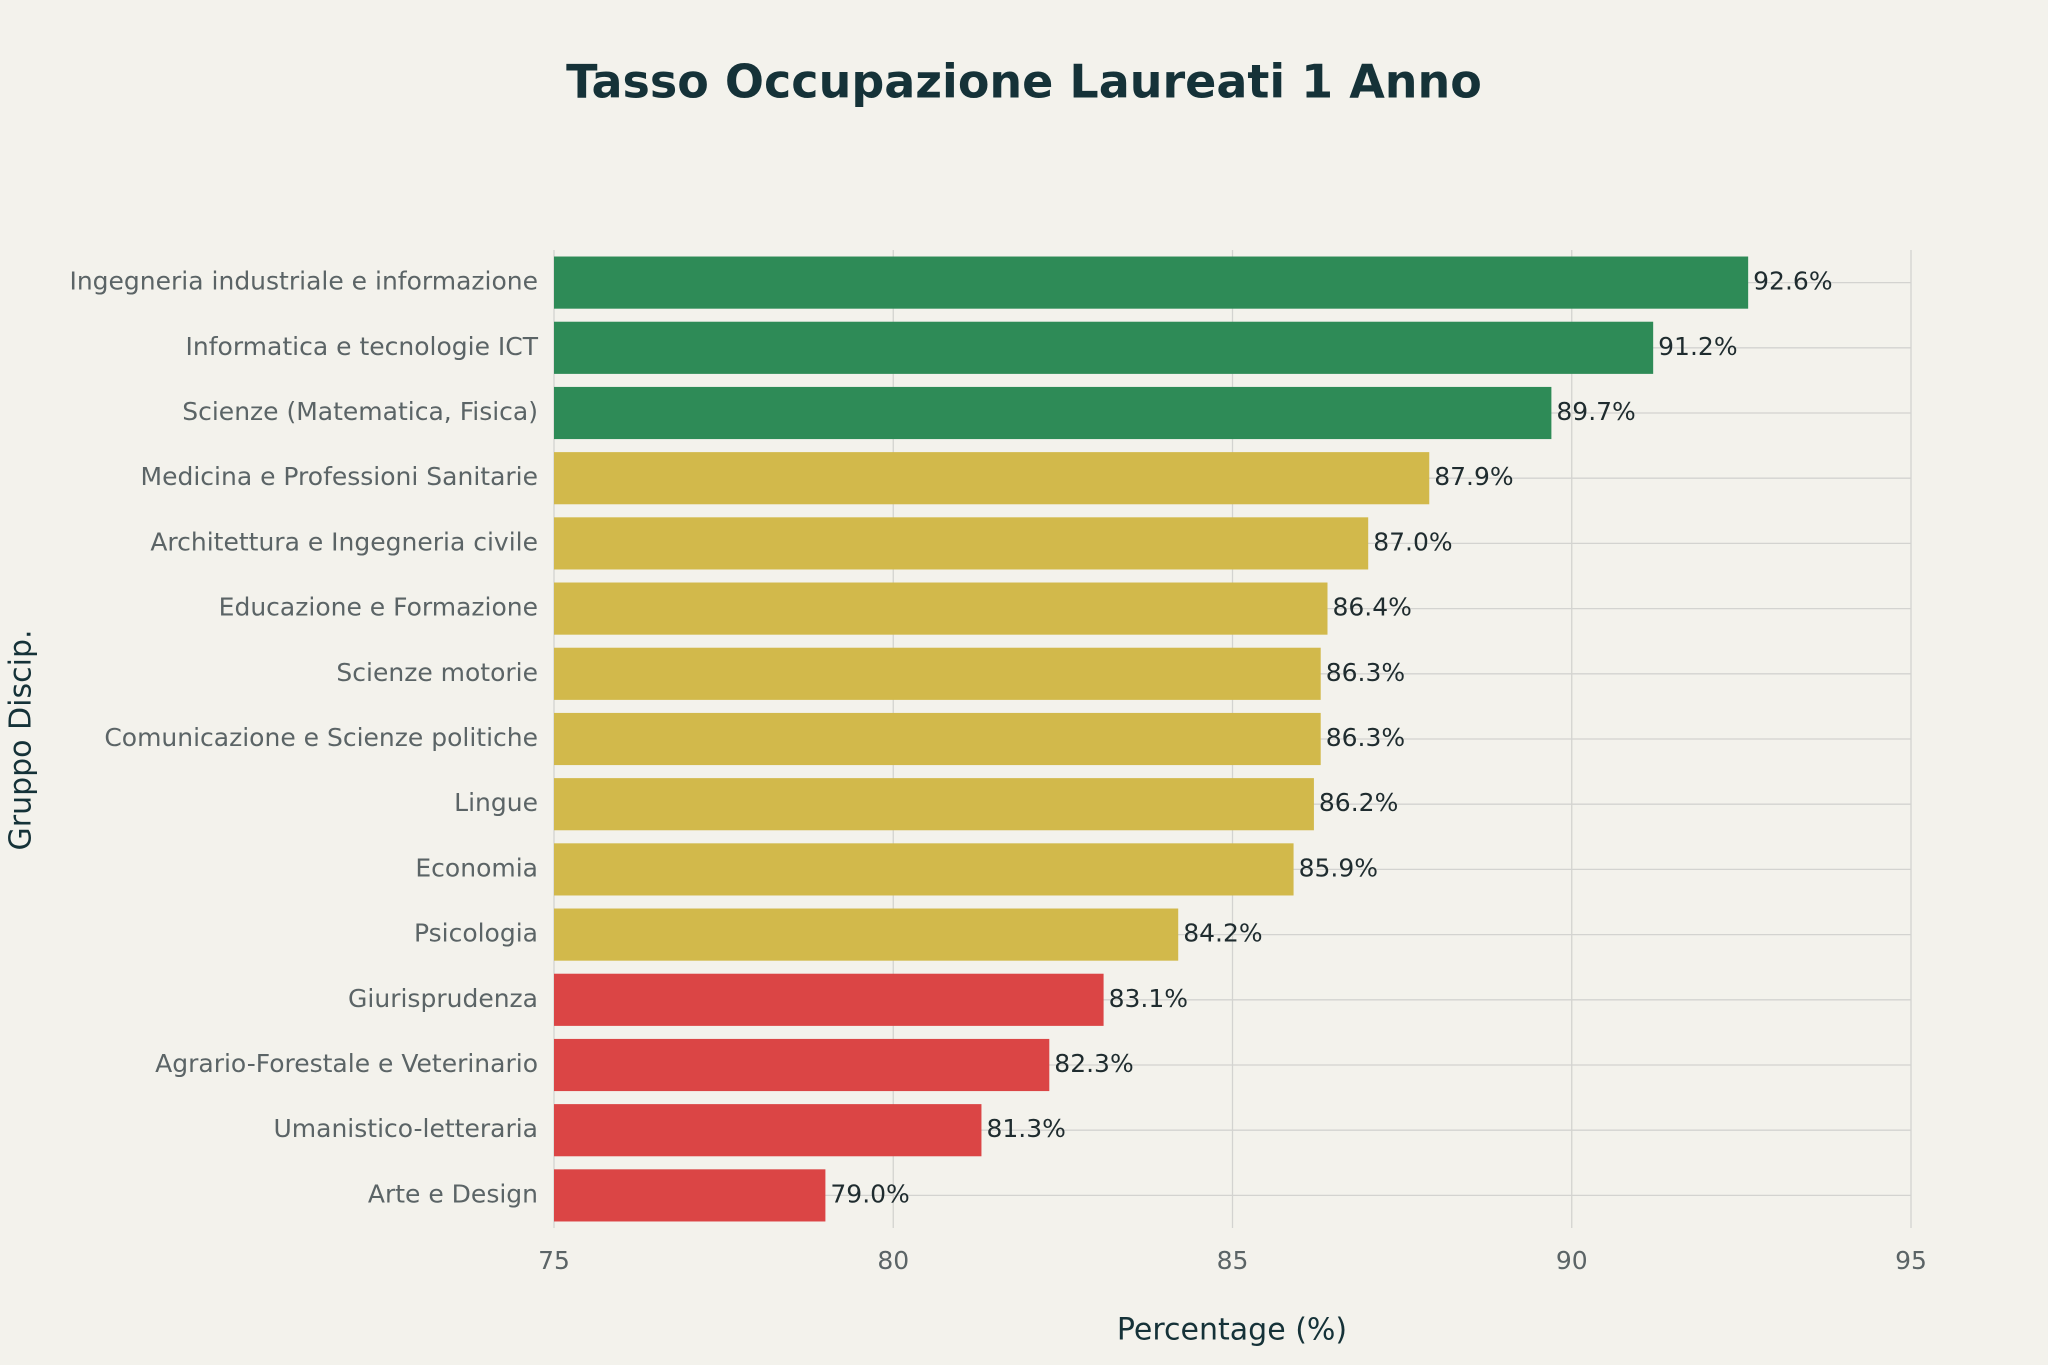 Image resolution: width=2048 pixels, height=1365 pixels. What do you see at coordinates (1025, 1128) in the screenshot?
I see `value-label: 81.3%` at bounding box center [1025, 1128].